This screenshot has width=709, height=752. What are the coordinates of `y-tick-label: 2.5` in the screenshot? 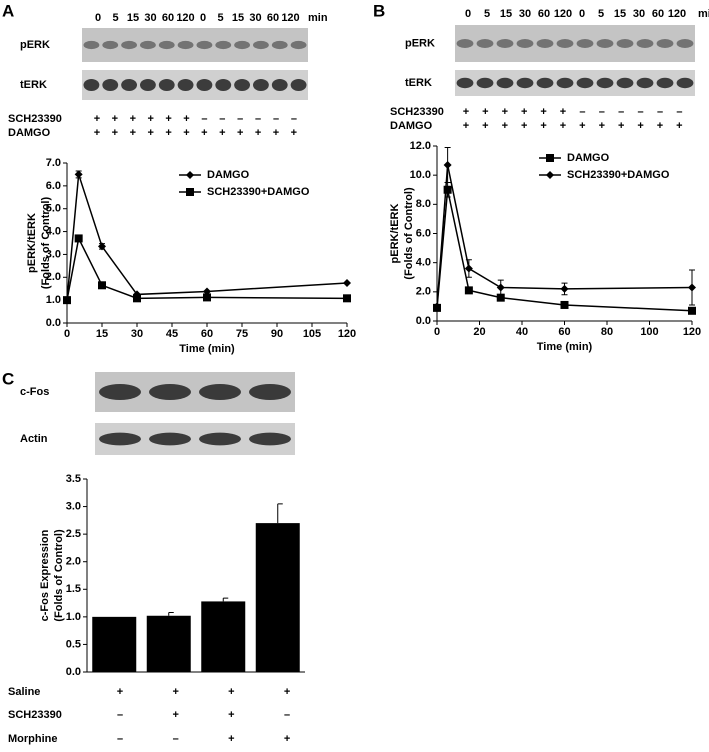 It's located at (73, 534).